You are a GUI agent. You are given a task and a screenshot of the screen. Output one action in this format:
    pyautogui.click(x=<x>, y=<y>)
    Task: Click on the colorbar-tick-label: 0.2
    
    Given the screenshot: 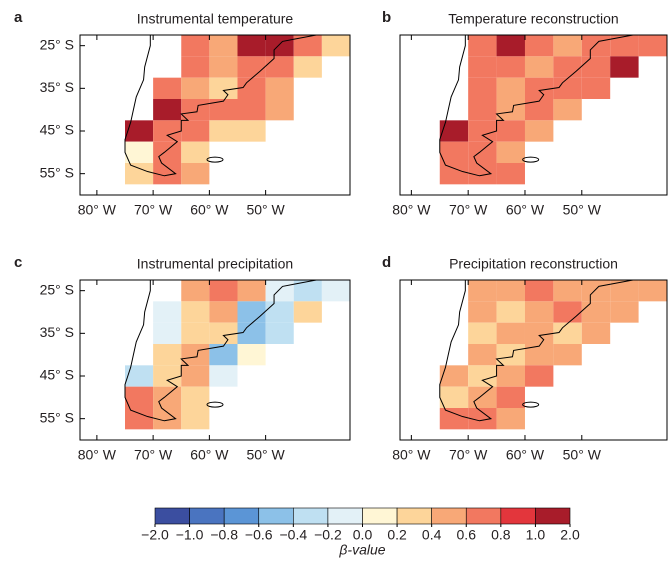 What is the action you would take?
    pyautogui.click(x=397, y=535)
    